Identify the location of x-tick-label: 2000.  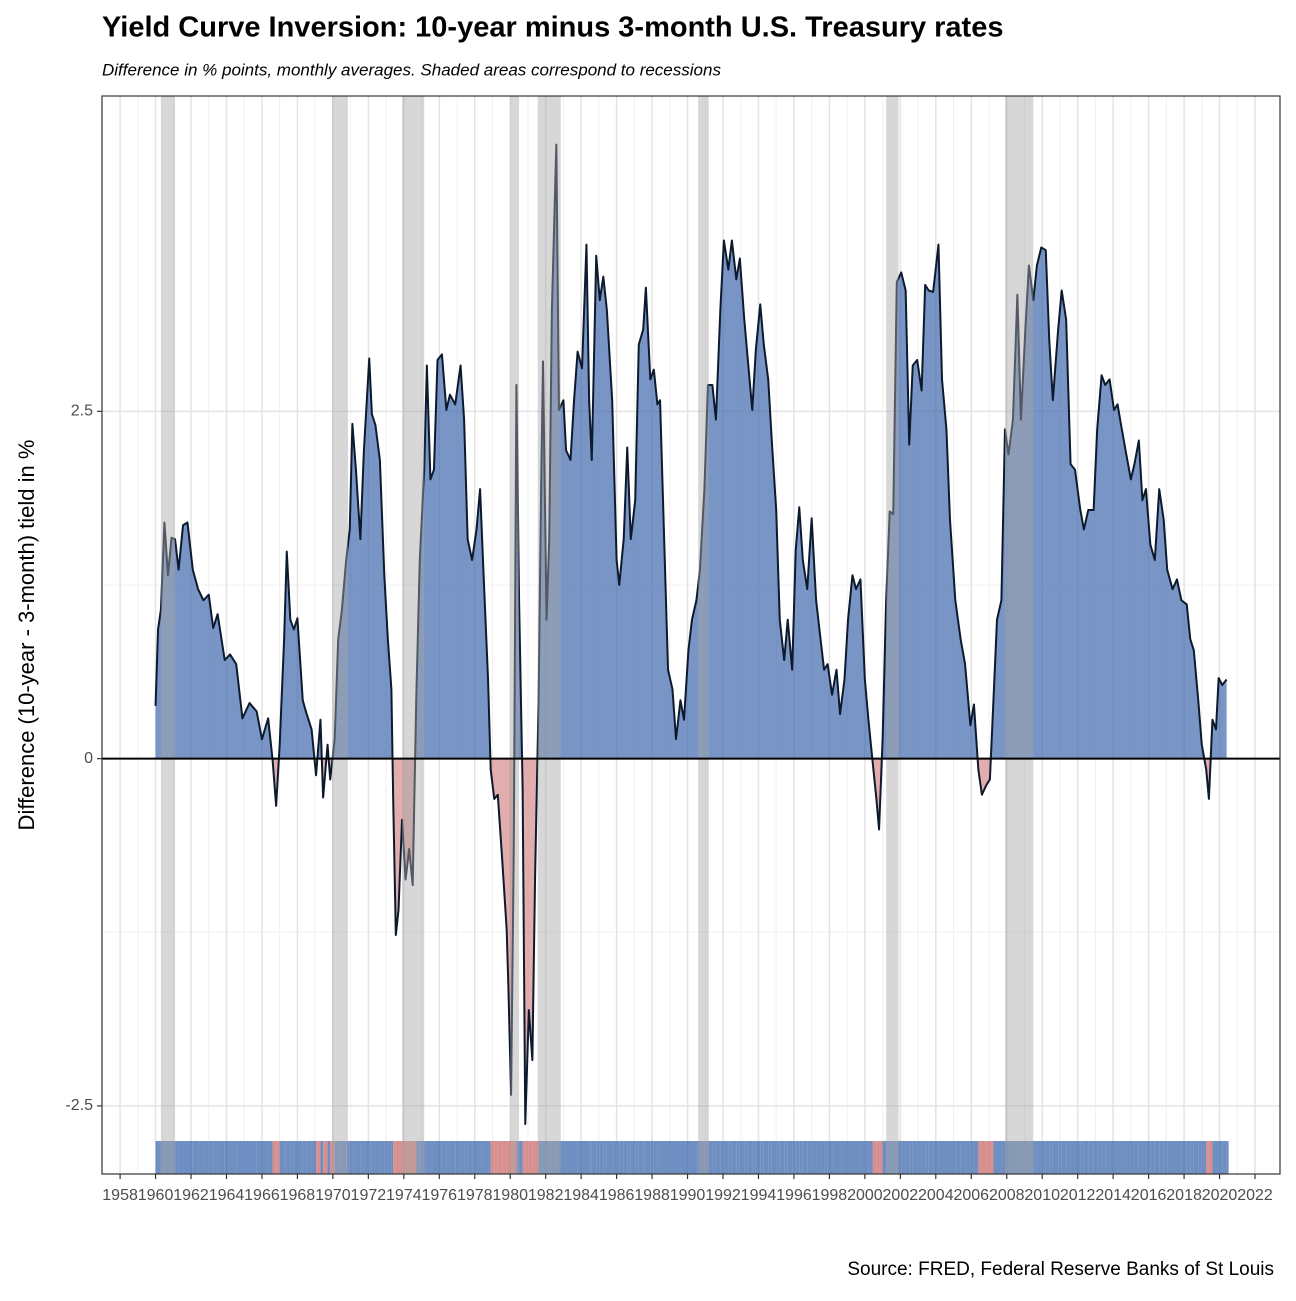
(865, 1195).